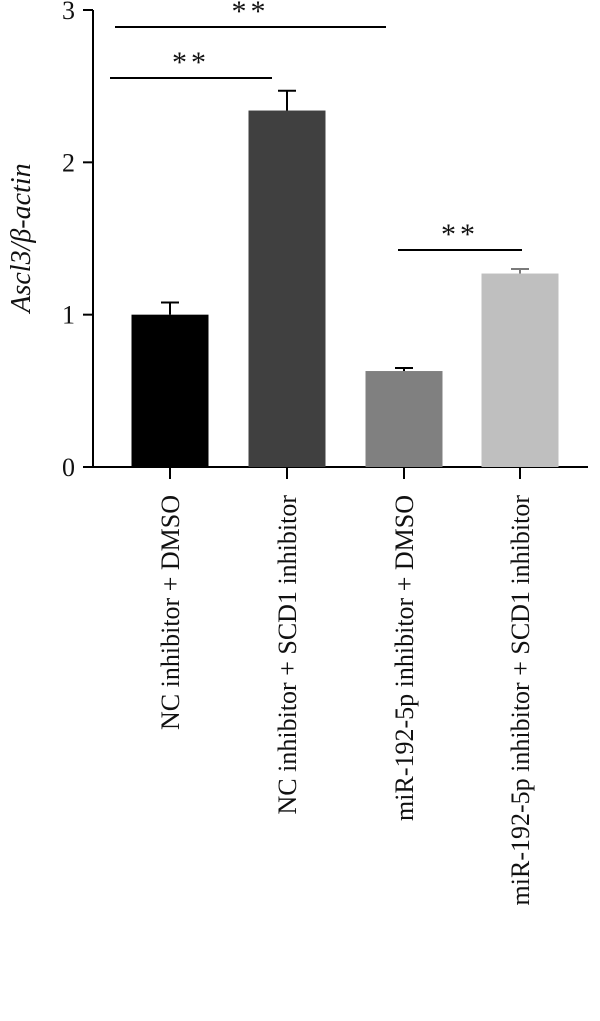  What do you see at coordinates (170, 612) in the screenshot?
I see `category-label-0: NC inhibitor + DMSO` at bounding box center [170, 612].